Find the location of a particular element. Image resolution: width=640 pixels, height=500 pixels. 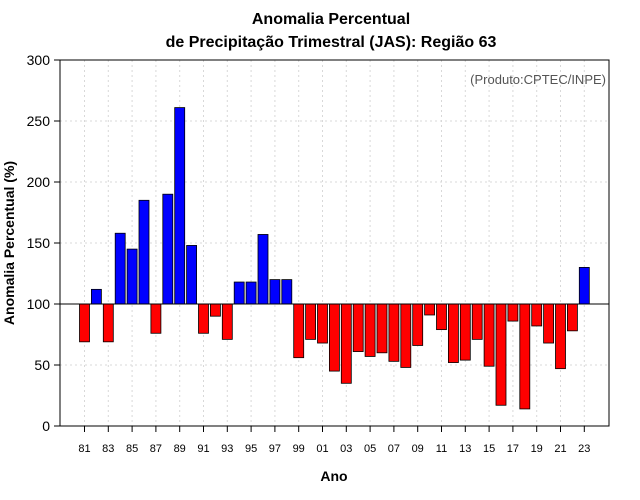

x-tick-label: 89 is located at coordinates (180, 449).